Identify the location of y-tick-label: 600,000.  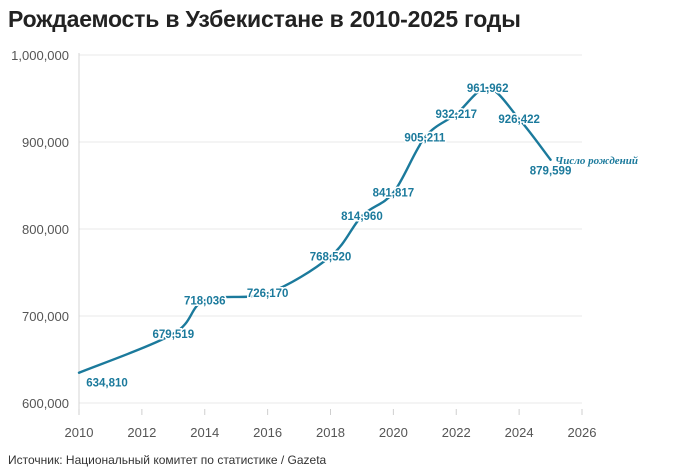
(45, 403).